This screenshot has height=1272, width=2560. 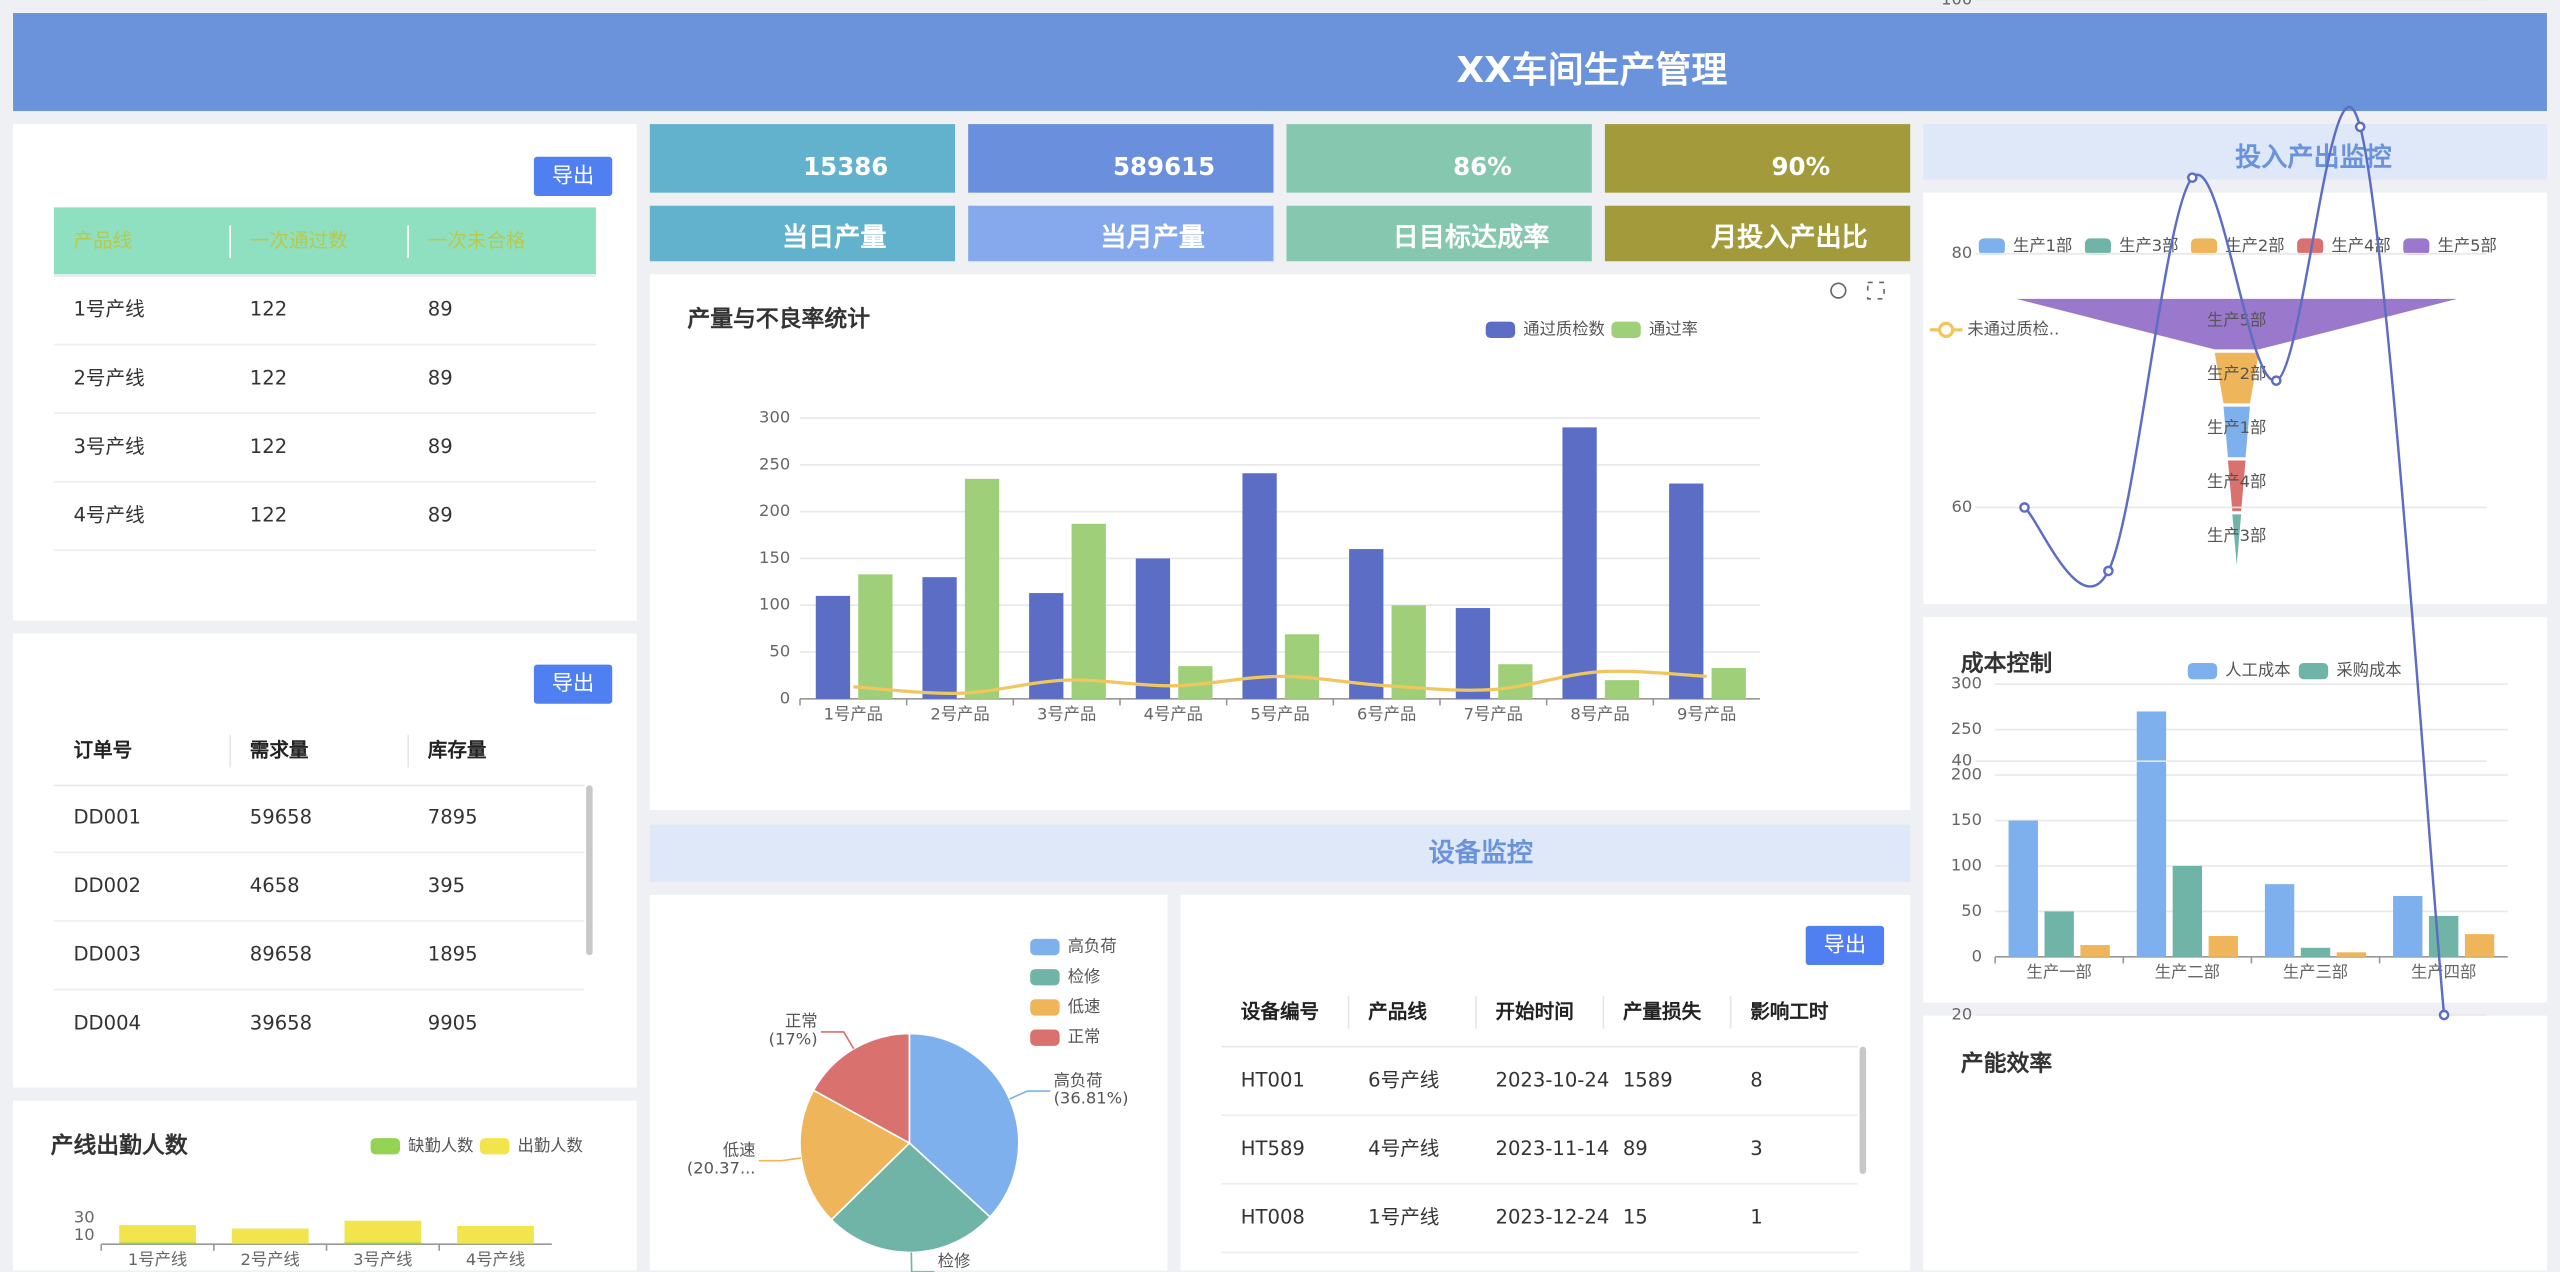 I want to click on funnel-label: 生产4部, so click(x=2236, y=481).